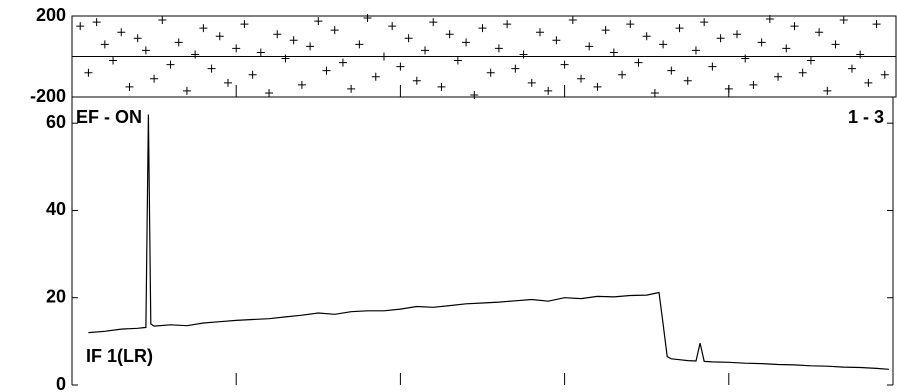 Image resolution: width=897 pixels, height=392 pixels. What do you see at coordinates (109, 117) in the screenshot?
I see `panel-title: EF - ON` at bounding box center [109, 117].